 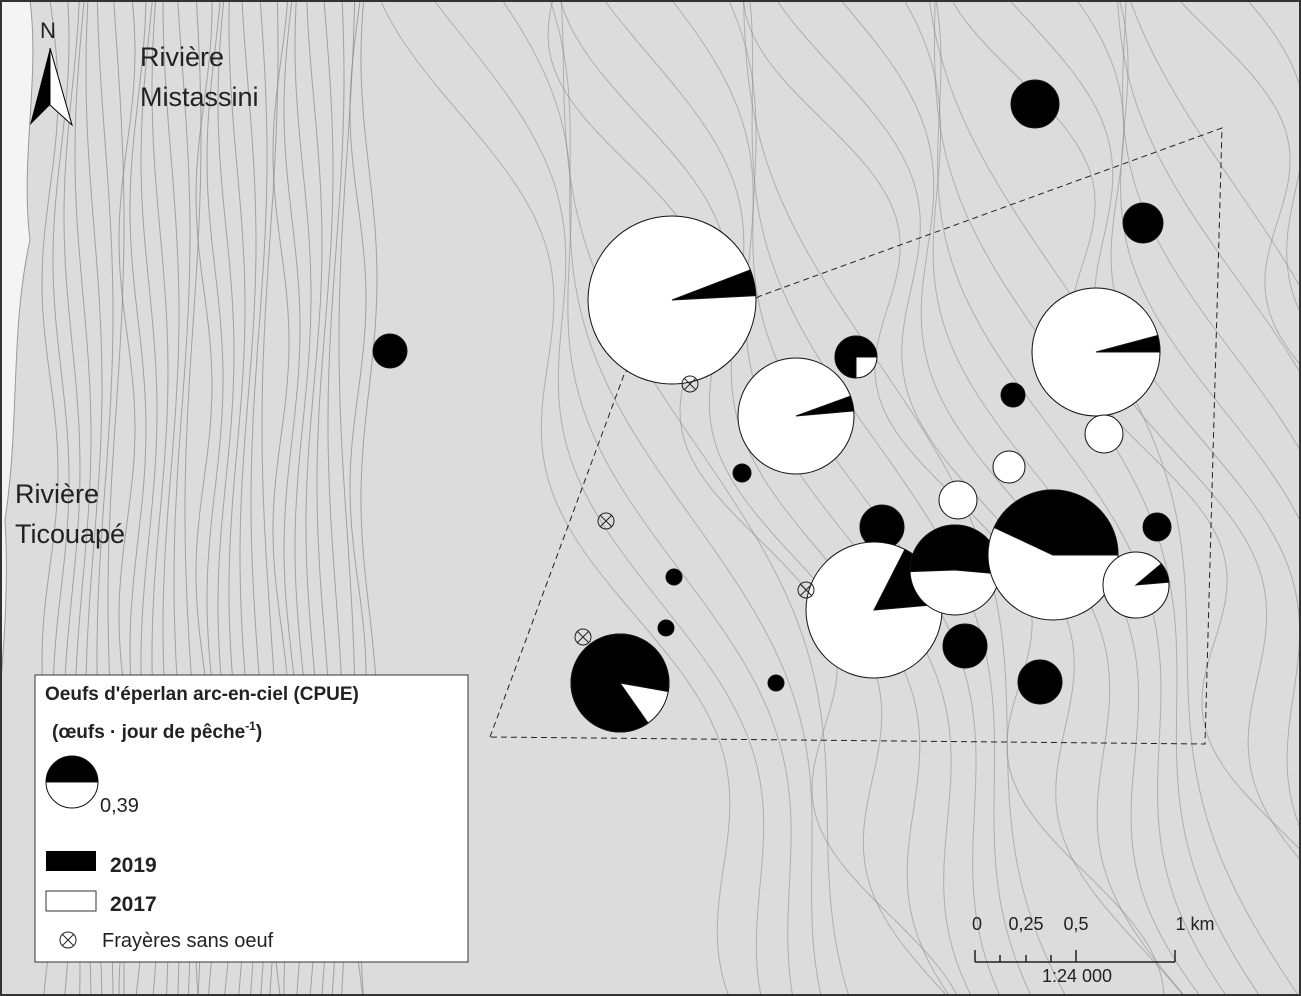 I want to click on legend-label: 2017, so click(x=133, y=904).